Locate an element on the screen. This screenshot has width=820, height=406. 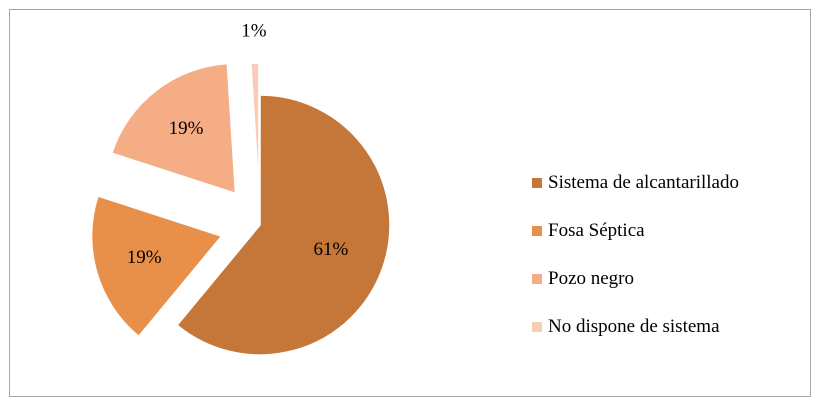
legend-item-fosa-septica: Fosa Séptica is located at coordinates (635, 231).